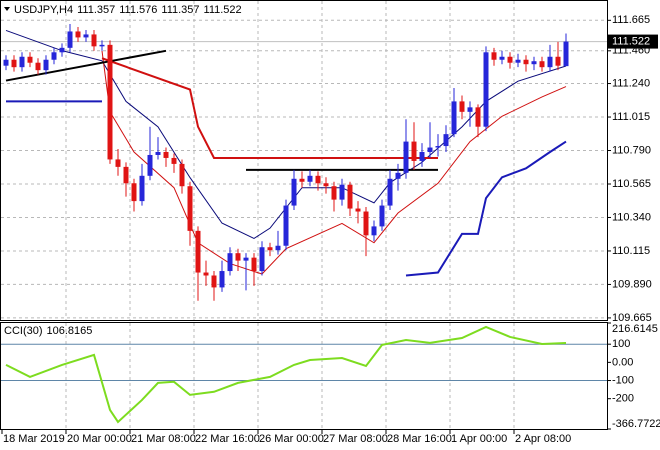 This screenshot has width=660, height=450. Describe the element at coordinates (631, 20) in the screenshot. I see `y-tick-label: 111.665` at that location.